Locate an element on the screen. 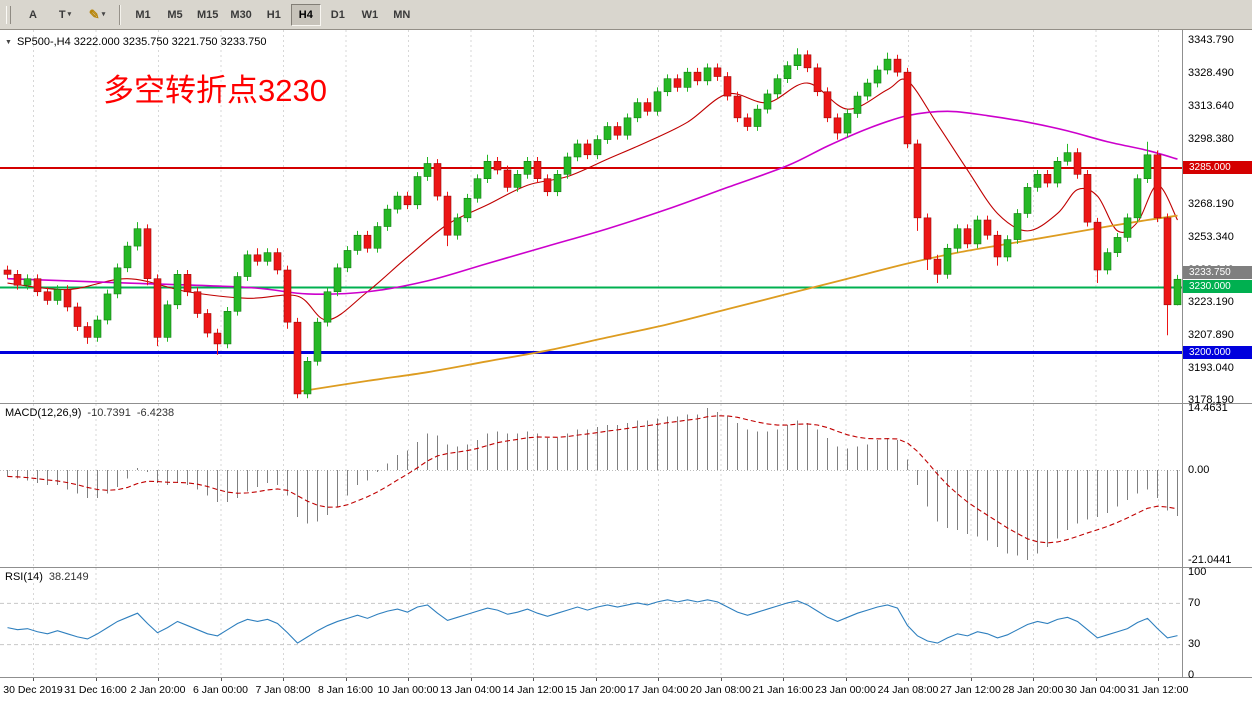 This screenshot has height=701, width=1252. time-axis-label: 31 Dec 16:00 is located at coordinates (95, 690).